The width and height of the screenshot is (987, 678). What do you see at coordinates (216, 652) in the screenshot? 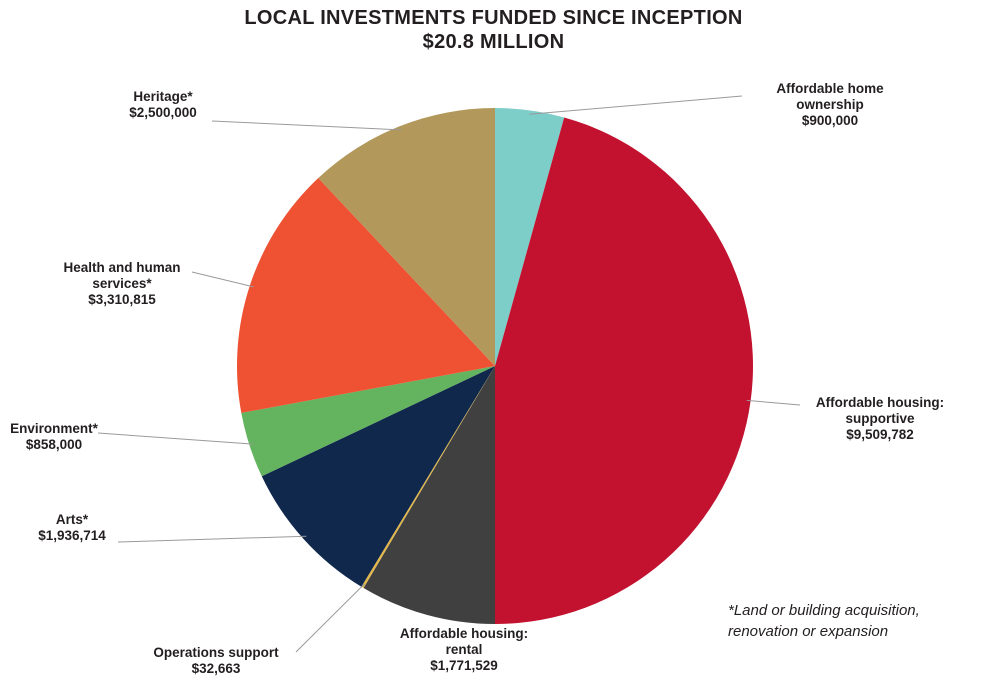
I see `slice-label-line: Operations support` at bounding box center [216, 652].